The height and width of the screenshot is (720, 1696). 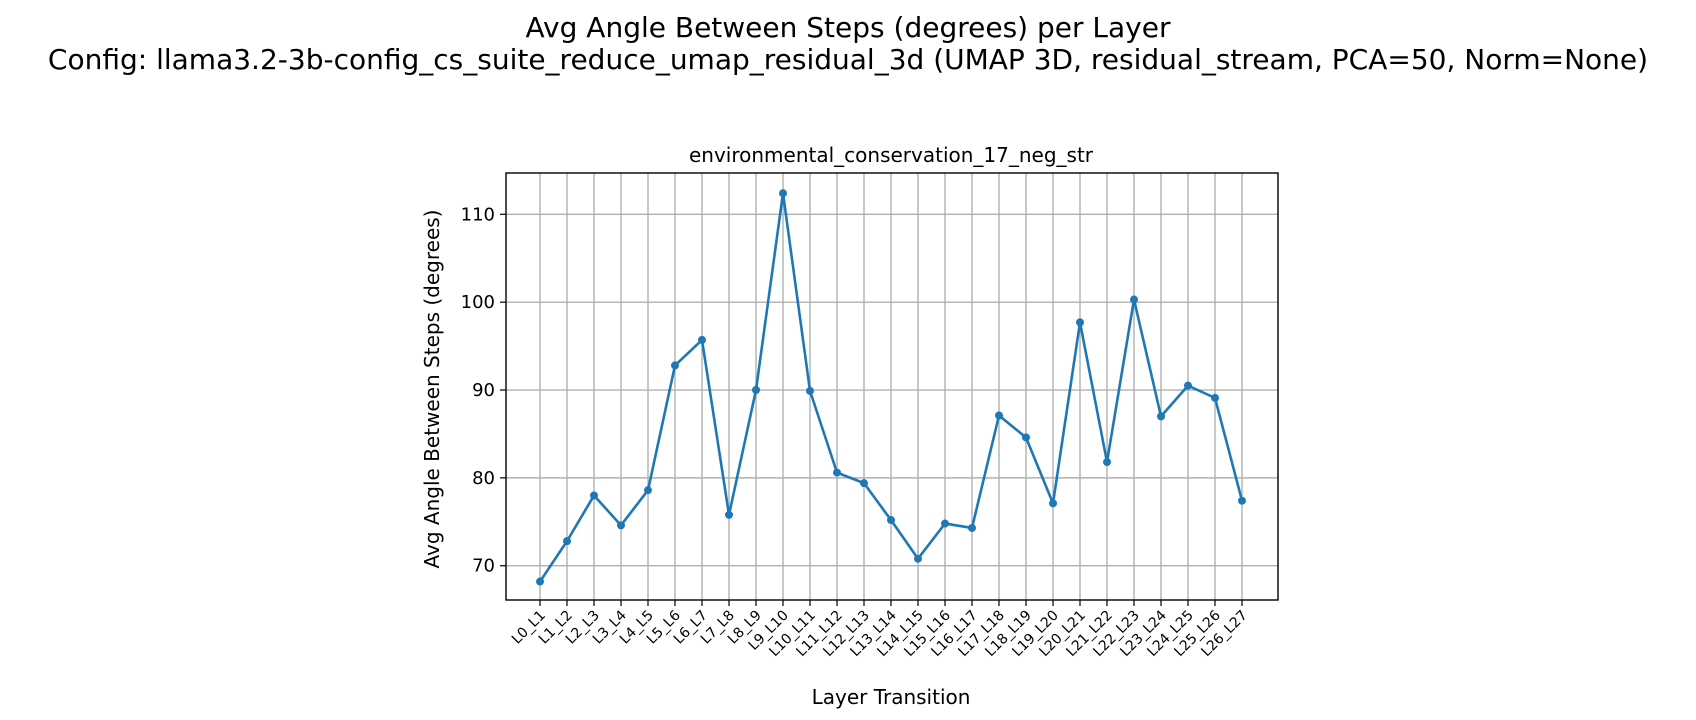 I want to click on x-axis-label: Layer Transition, so click(x=891, y=697).